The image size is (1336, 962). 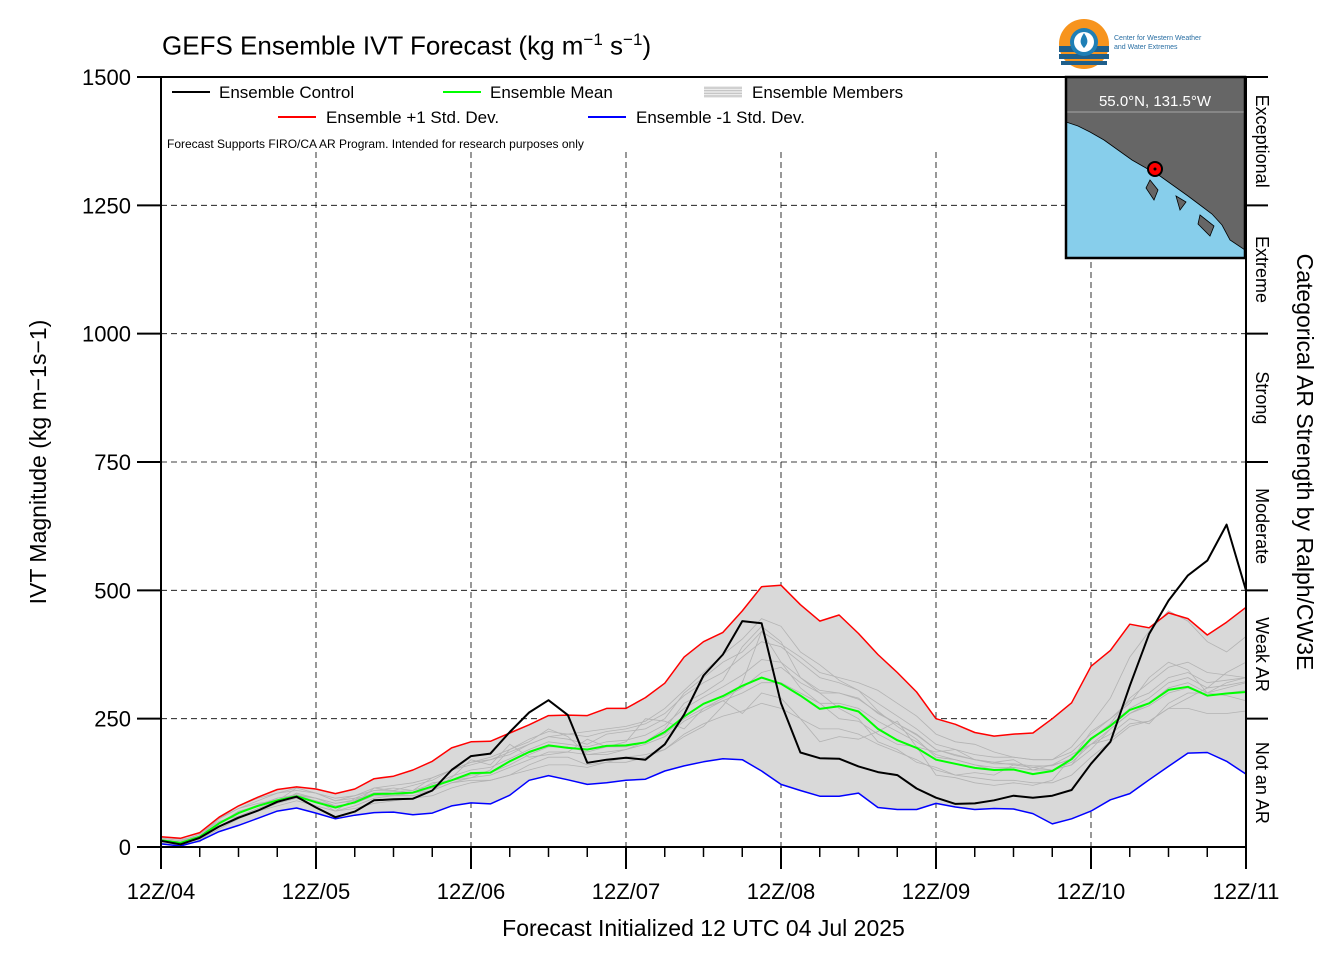 What do you see at coordinates (1262, 141) in the screenshot?
I see `category-label: Exceptional` at bounding box center [1262, 141].